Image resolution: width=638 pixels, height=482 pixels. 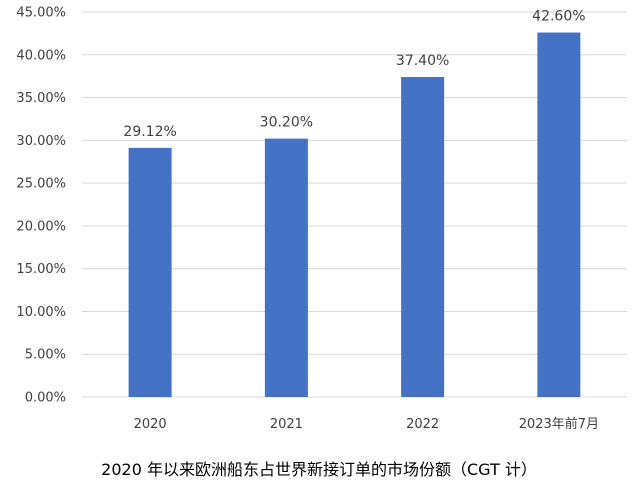 I want to click on y-tick-label: 0.00%, so click(x=45, y=398).